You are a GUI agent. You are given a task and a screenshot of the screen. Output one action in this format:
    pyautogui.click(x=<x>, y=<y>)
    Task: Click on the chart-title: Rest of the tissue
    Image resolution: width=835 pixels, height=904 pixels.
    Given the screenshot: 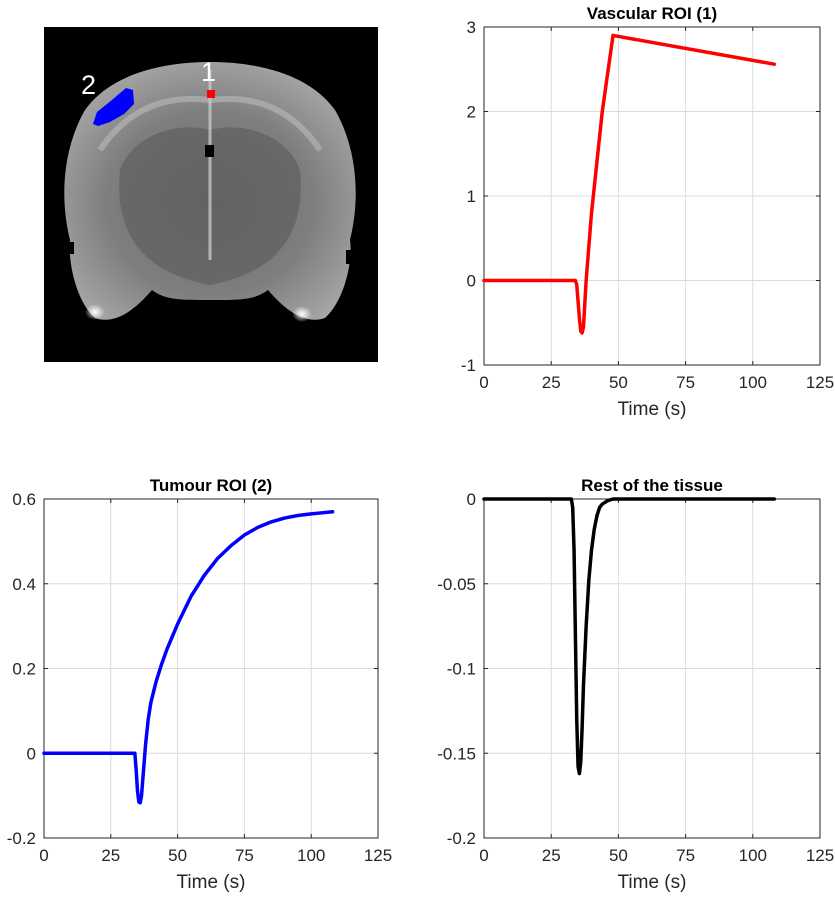 What is the action you would take?
    pyautogui.click(x=652, y=485)
    